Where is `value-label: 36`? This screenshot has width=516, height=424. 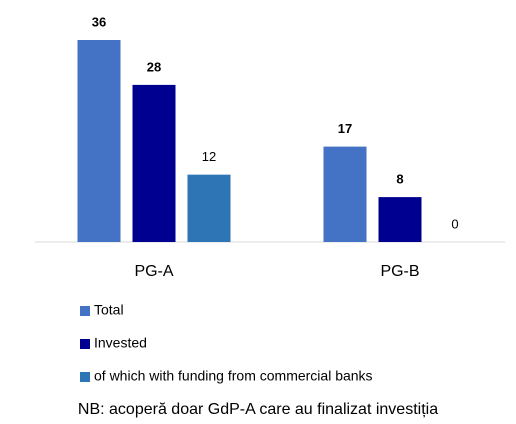
value-label: 36 is located at coordinates (99, 21).